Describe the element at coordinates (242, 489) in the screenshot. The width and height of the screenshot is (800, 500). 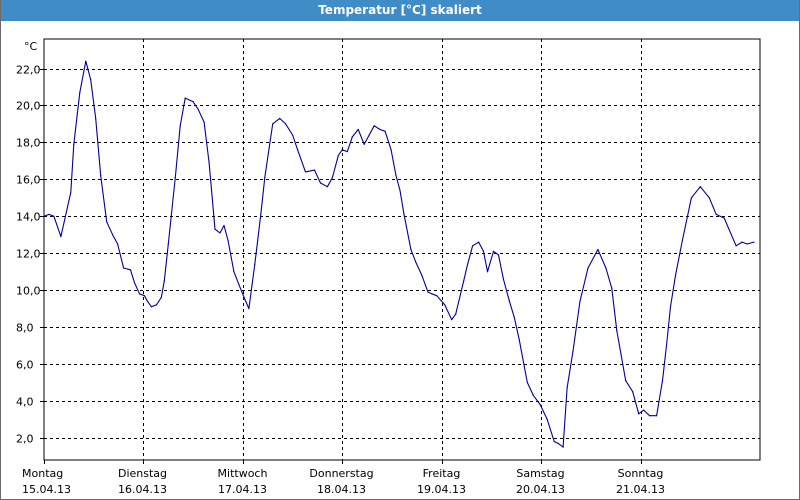
I see `x-tick-date: 17.04.13` at that location.